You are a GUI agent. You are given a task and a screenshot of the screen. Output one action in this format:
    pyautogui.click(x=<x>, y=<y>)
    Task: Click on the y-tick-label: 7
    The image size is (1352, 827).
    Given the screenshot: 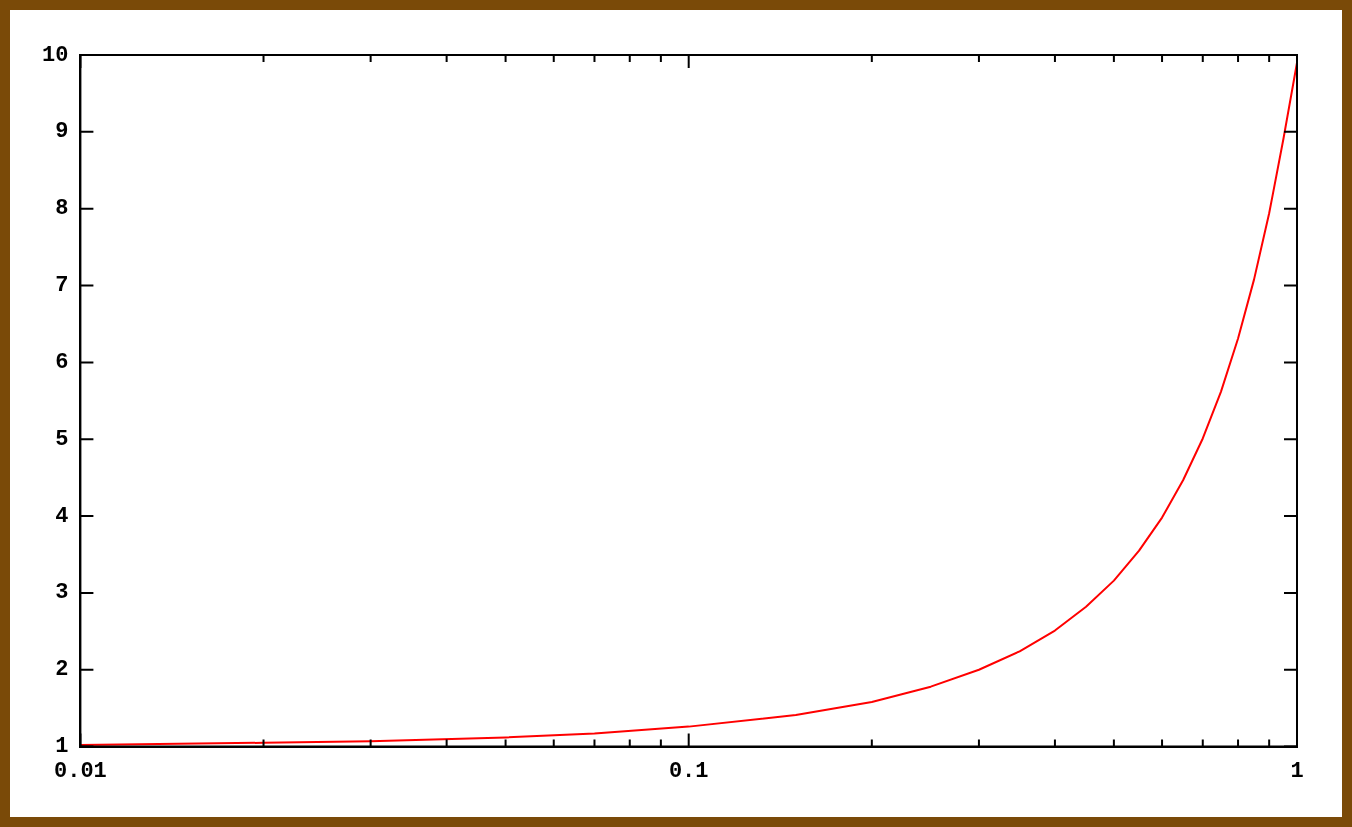 What is the action you would take?
    pyautogui.click(x=62, y=286)
    